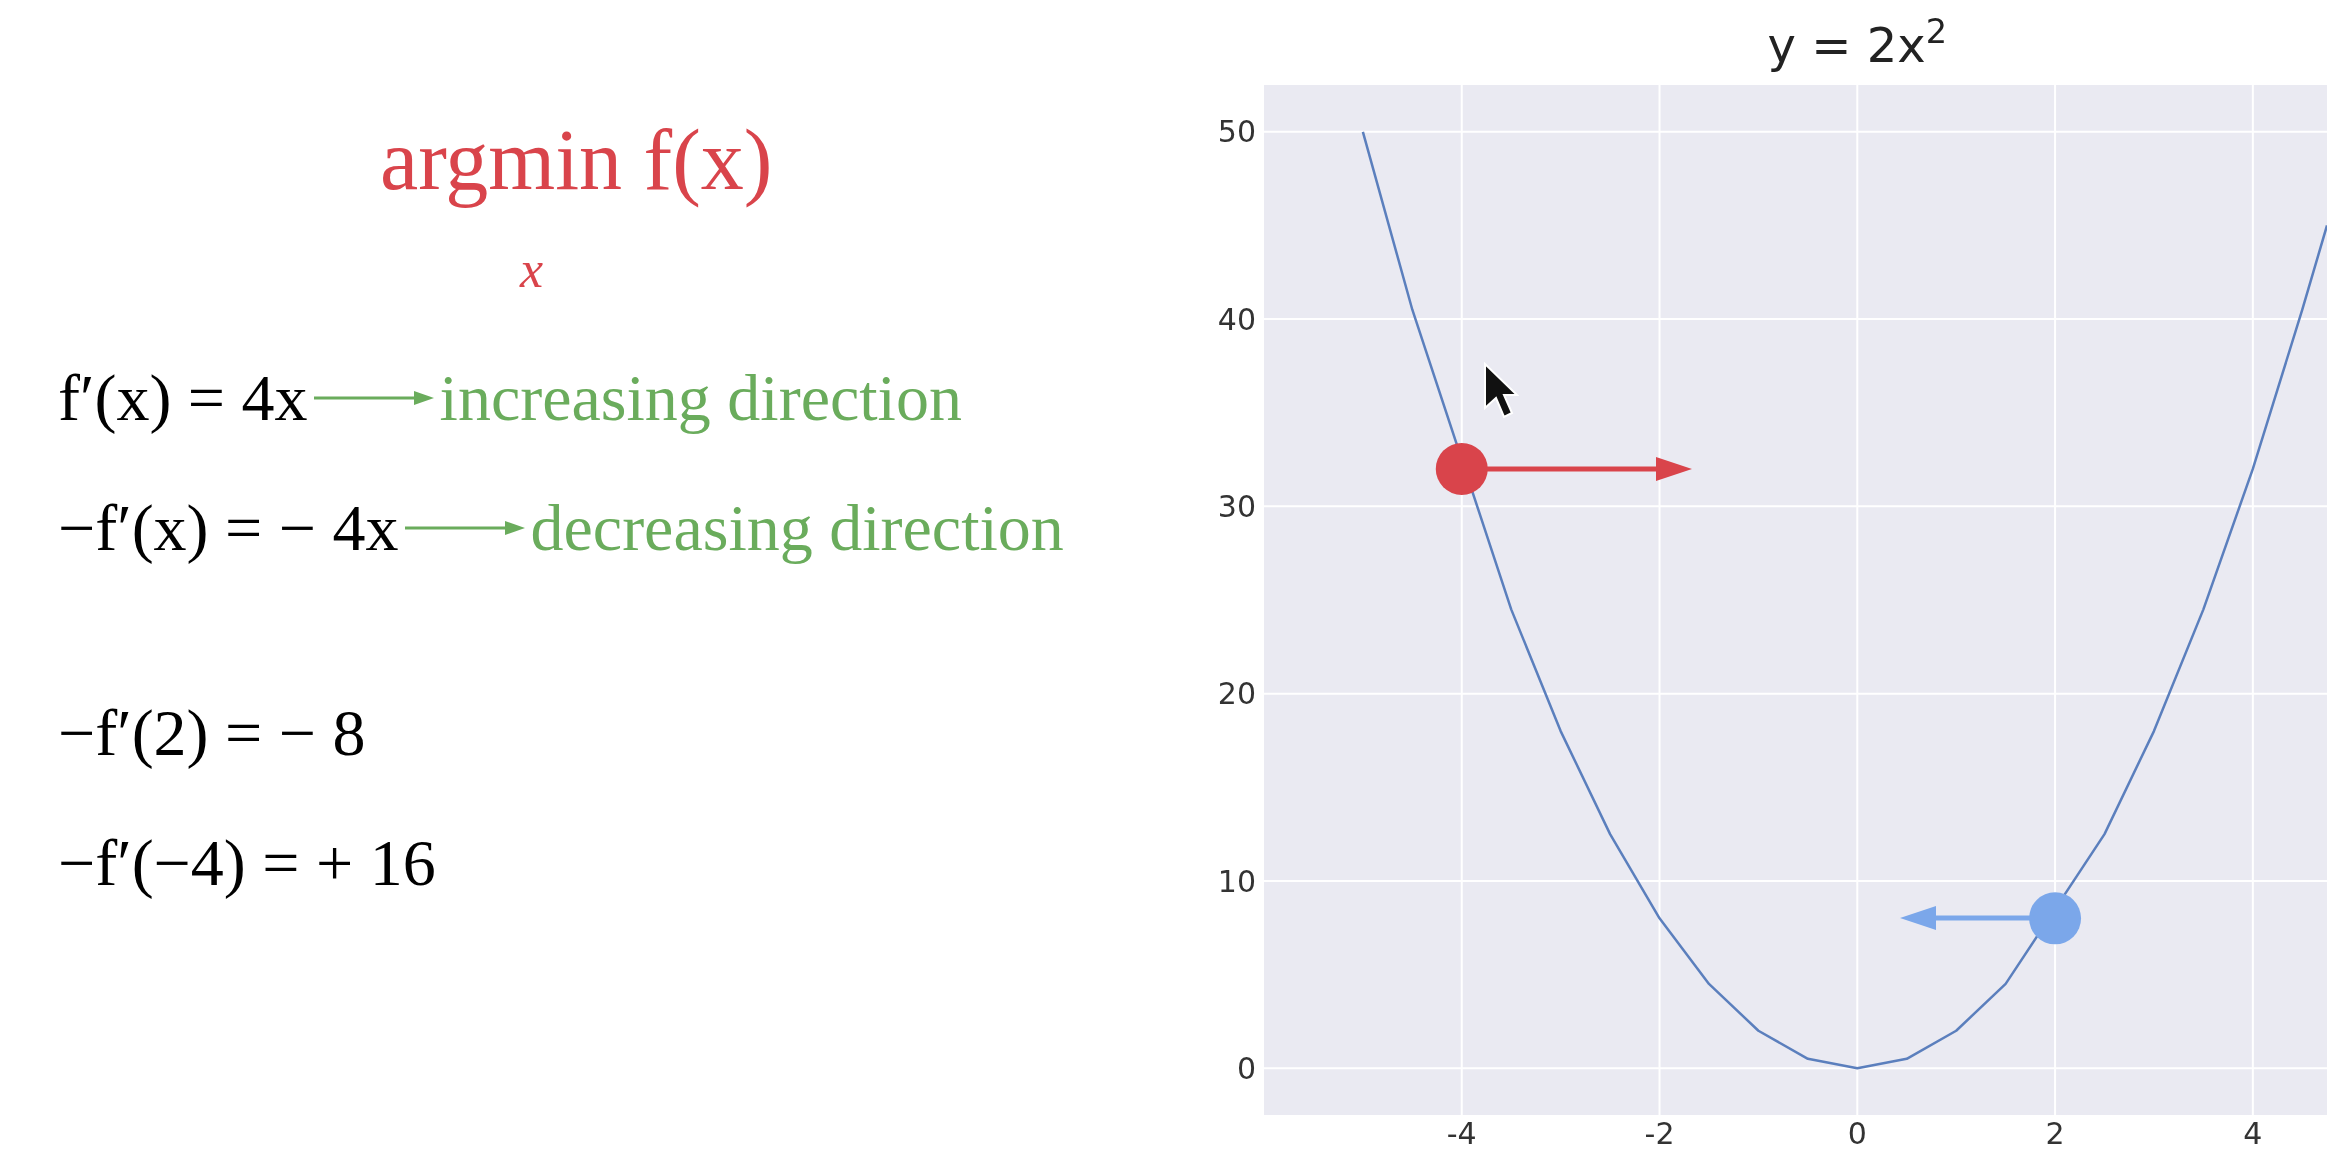 The height and width of the screenshot is (1173, 2327). I want to click on x-tick-label: 2, so click(2055, 1134).